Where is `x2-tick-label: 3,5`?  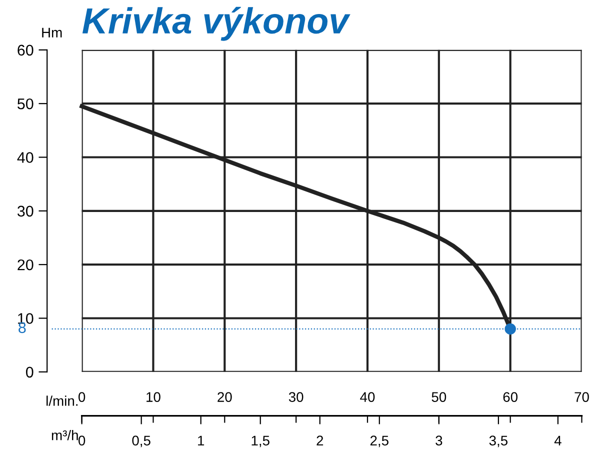
x2-tick-label: 3,5 is located at coordinates (498, 442).